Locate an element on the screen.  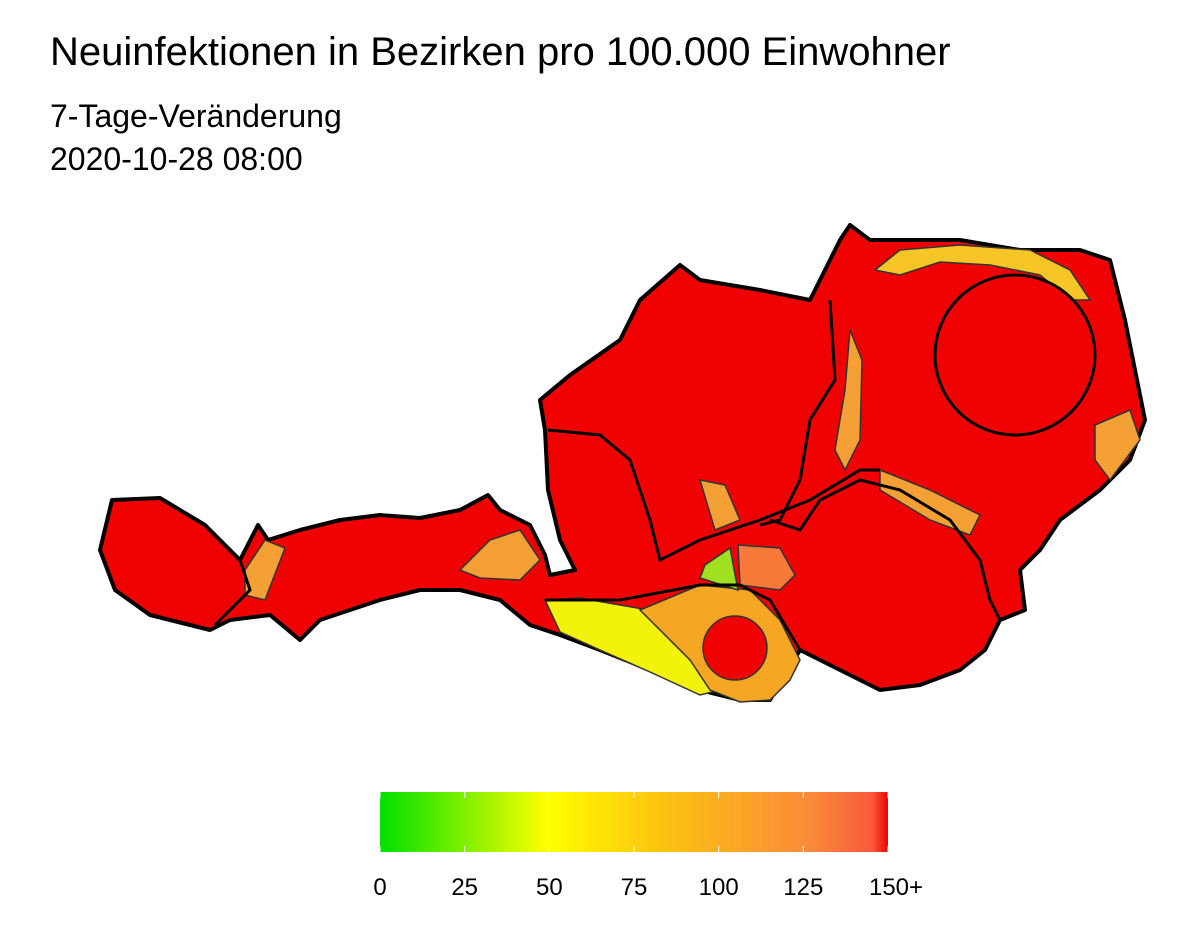
vienna is located at coordinates (1015, 355).